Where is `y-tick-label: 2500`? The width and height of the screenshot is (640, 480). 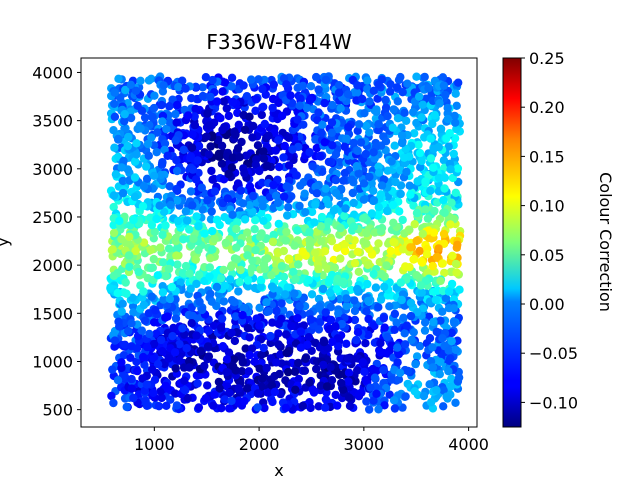 y-tick-label: 2500 is located at coordinates (52, 217).